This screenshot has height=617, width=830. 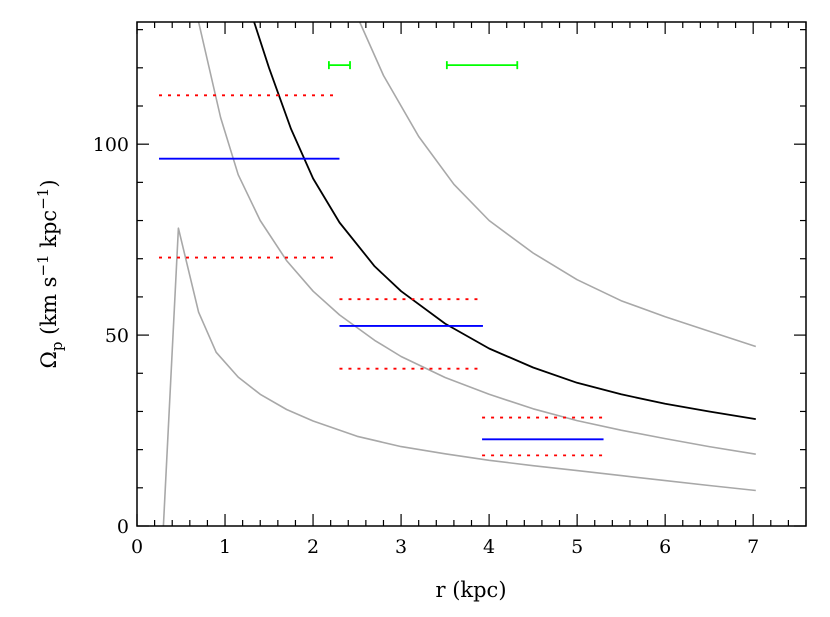 What do you see at coordinates (123, 527) in the screenshot?
I see `y-tick-label: 0` at bounding box center [123, 527].